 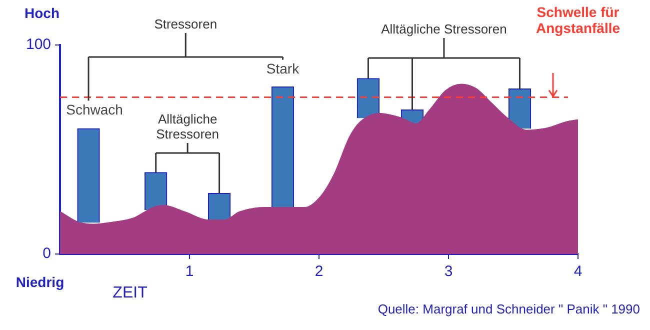 I want to click on x-tick-label: 2, so click(x=319, y=271).